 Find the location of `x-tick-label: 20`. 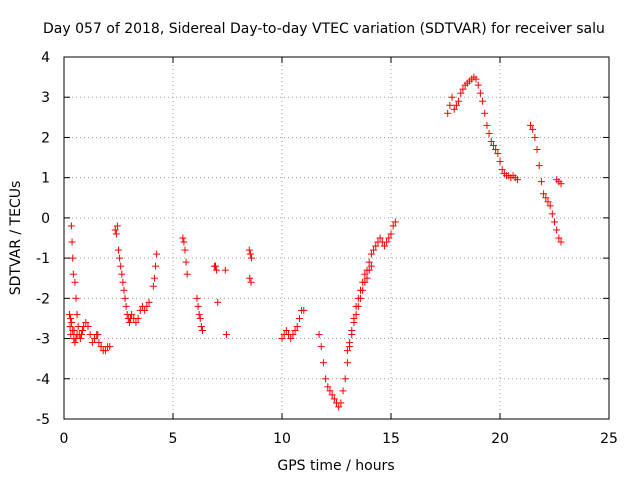

x-tick-label: 20 is located at coordinates (500, 439).